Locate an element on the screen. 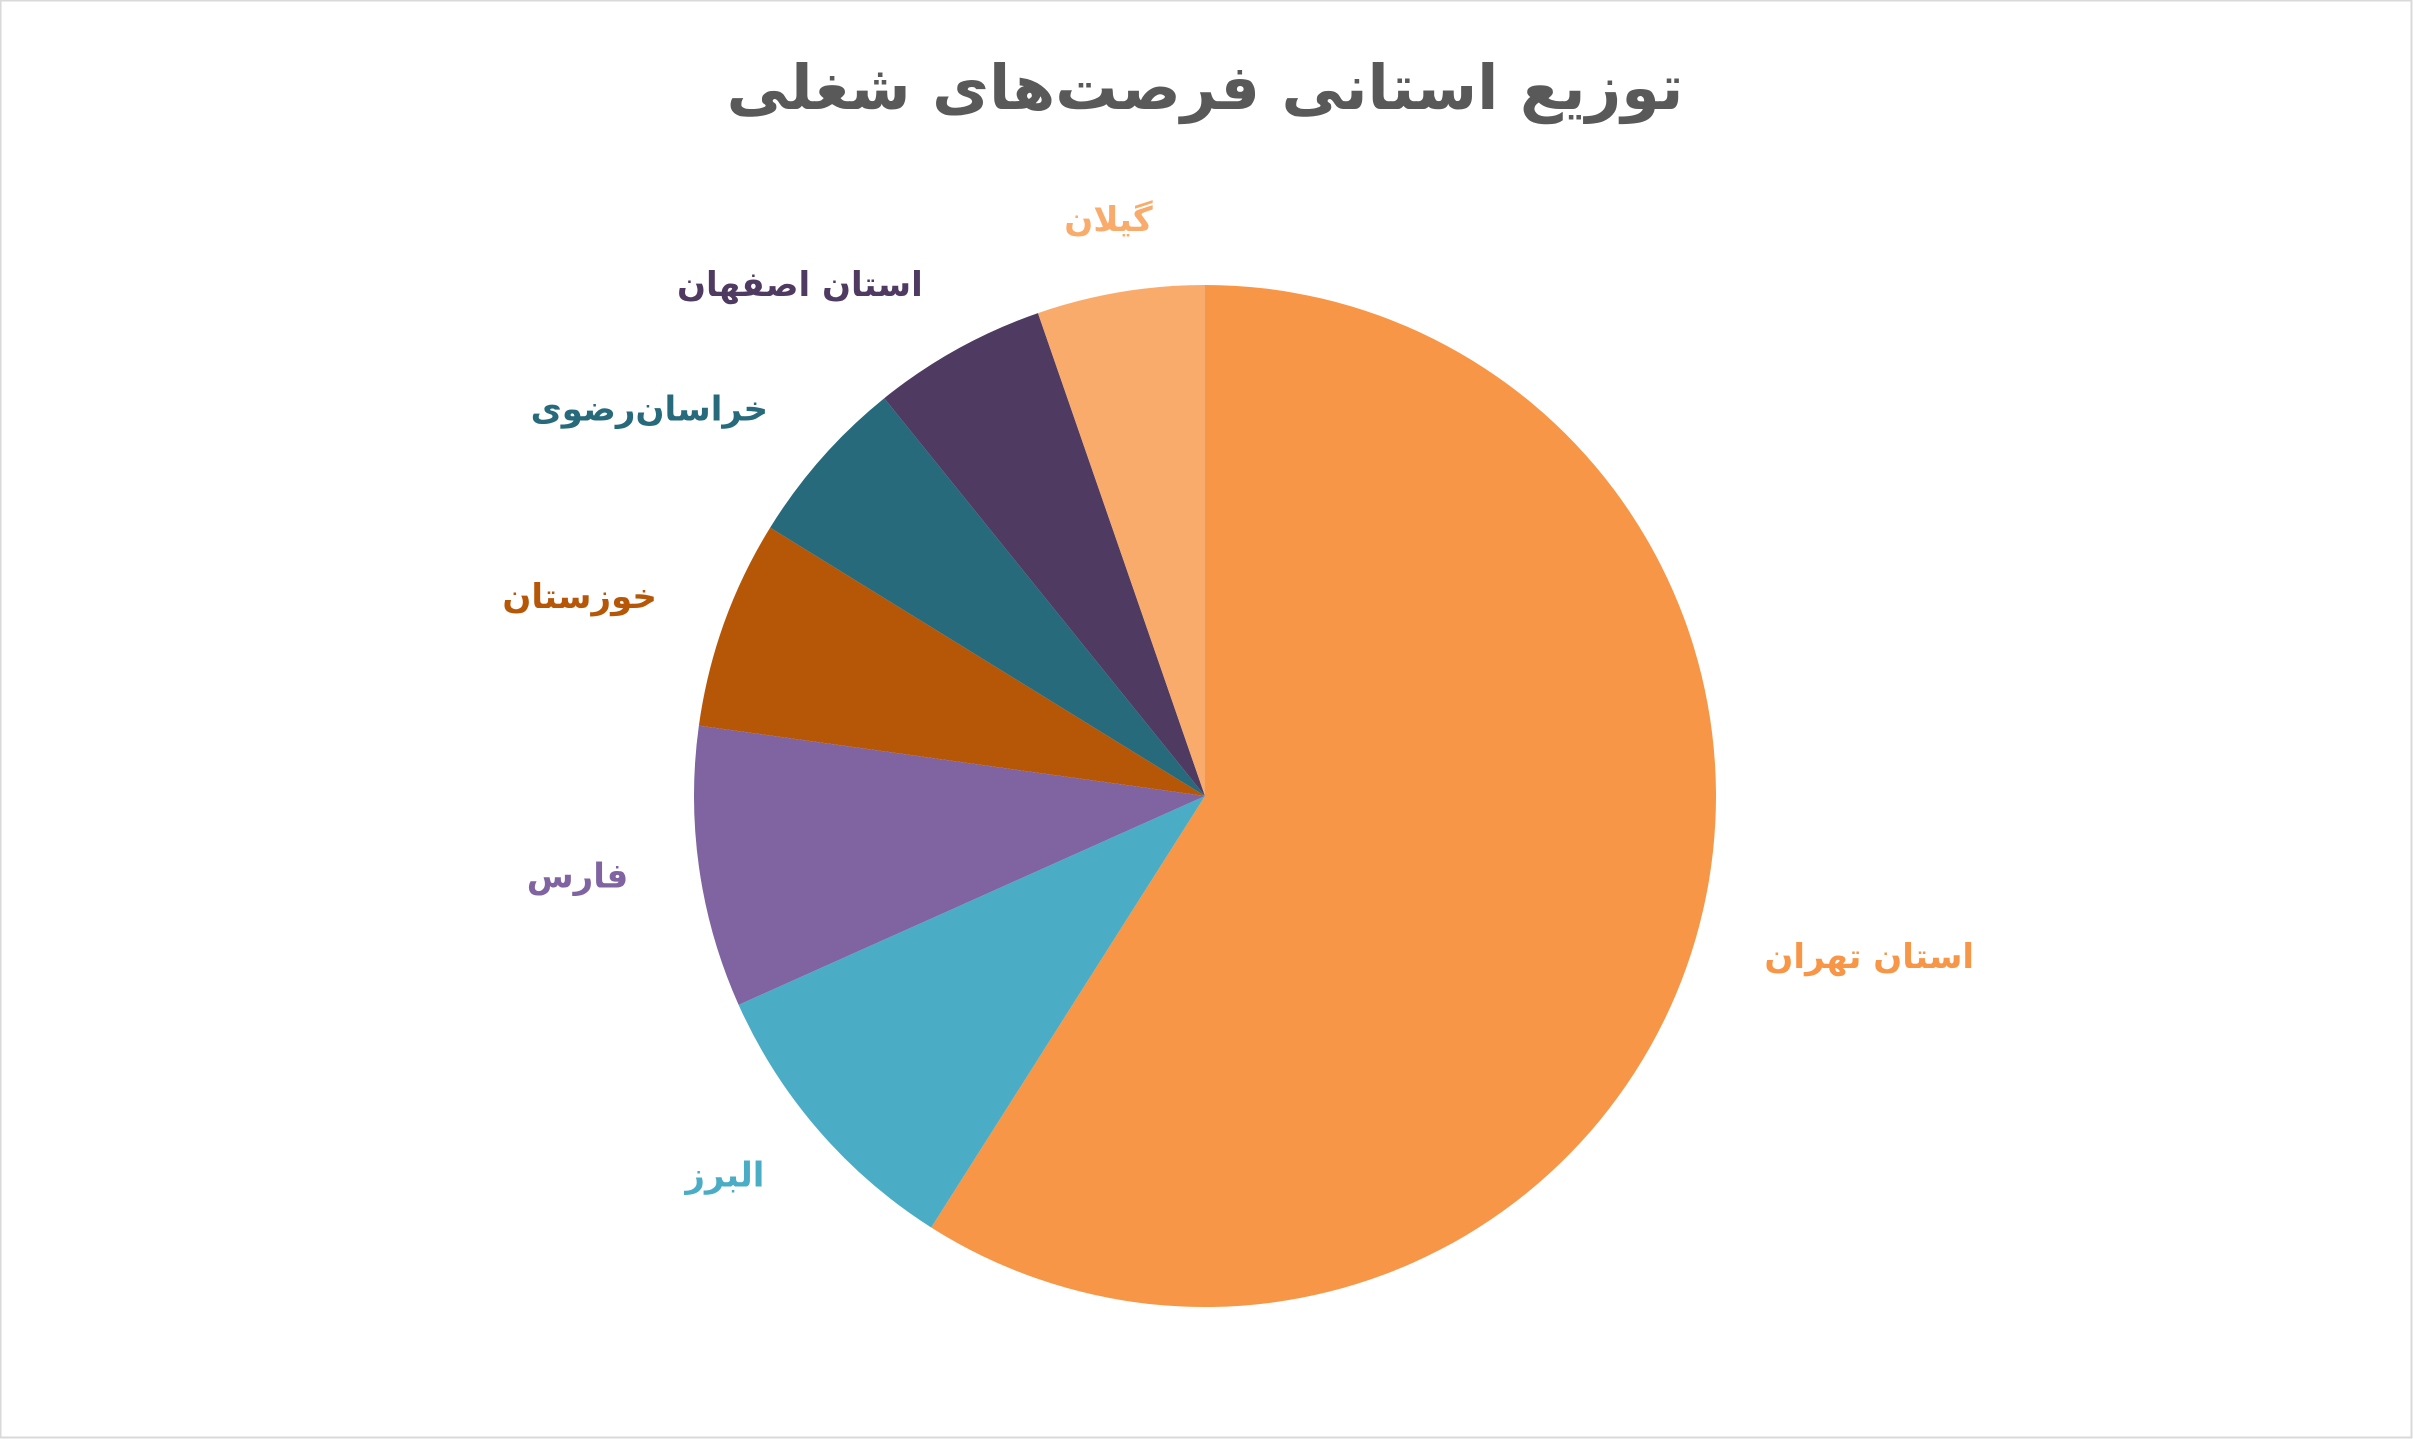 This screenshot has height=1439, width=2413. slice-label: فارس is located at coordinates (578, 877).